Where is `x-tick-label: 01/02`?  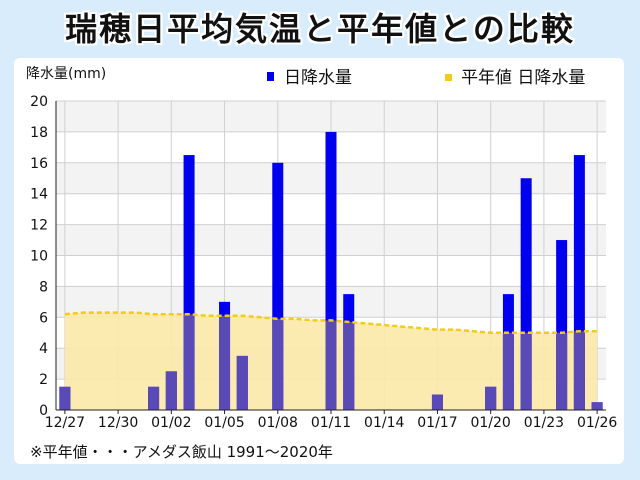
x-tick-label: 01/02 is located at coordinates (171, 423).